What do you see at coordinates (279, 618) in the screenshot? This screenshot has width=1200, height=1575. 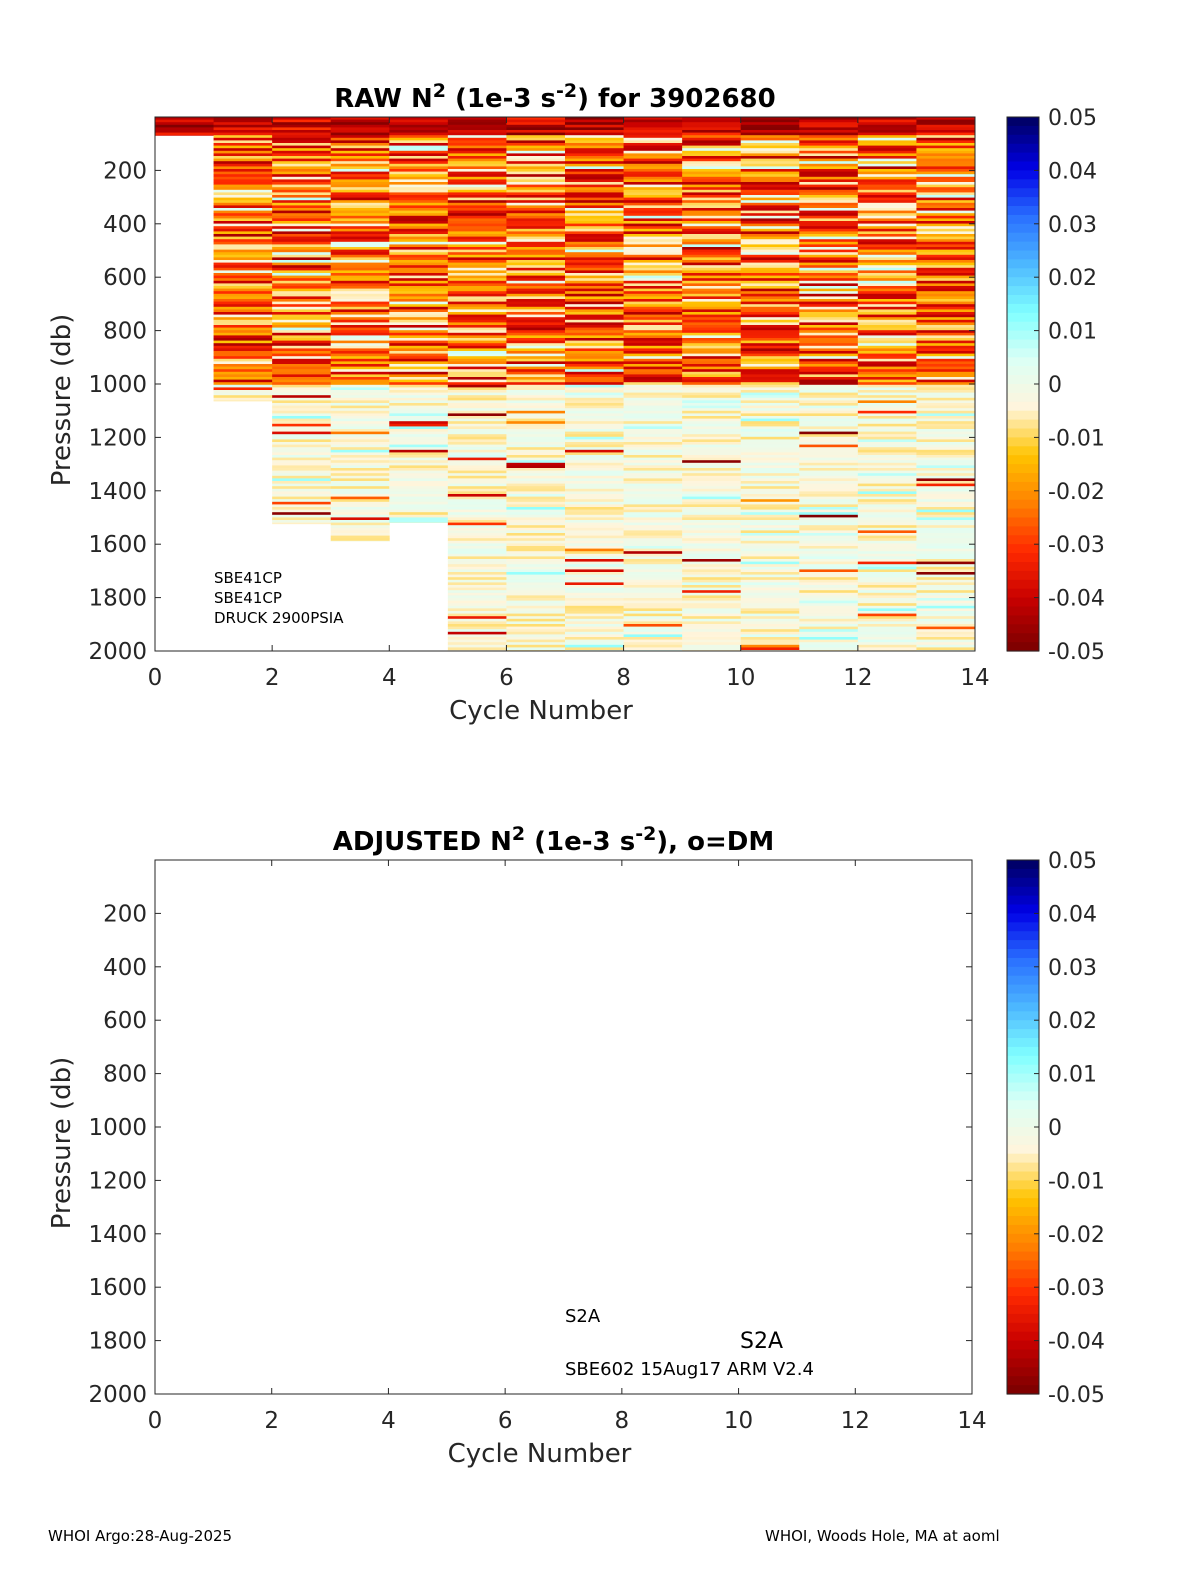 I see `annotation-text: DRUCK 2900PSIA` at bounding box center [279, 618].